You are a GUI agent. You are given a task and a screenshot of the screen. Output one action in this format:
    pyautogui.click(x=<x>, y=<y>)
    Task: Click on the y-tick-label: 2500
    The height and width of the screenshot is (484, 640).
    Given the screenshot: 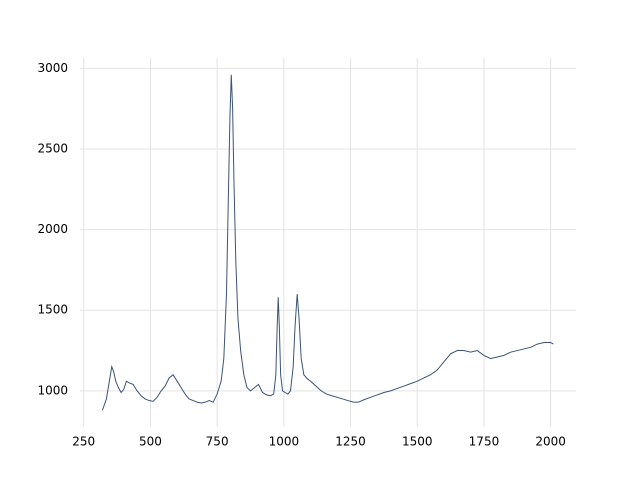 What is the action you would take?
    pyautogui.click(x=52, y=148)
    